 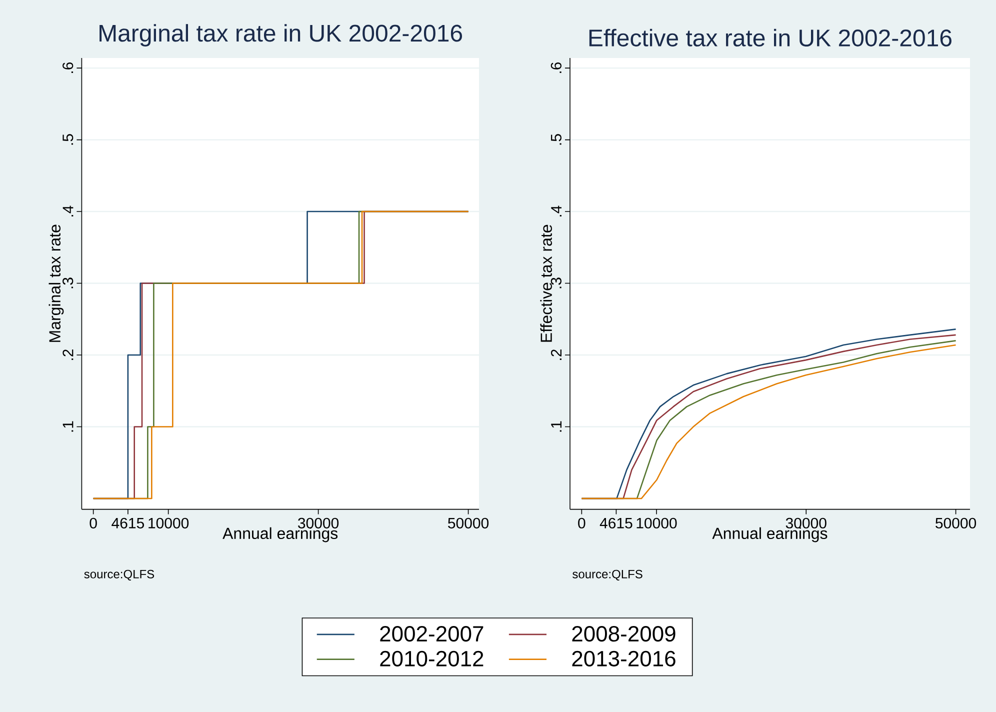 What do you see at coordinates (546, 283) in the screenshot?
I see `y-axis-title: Effective tax rate` at bounding box center [546, 283].